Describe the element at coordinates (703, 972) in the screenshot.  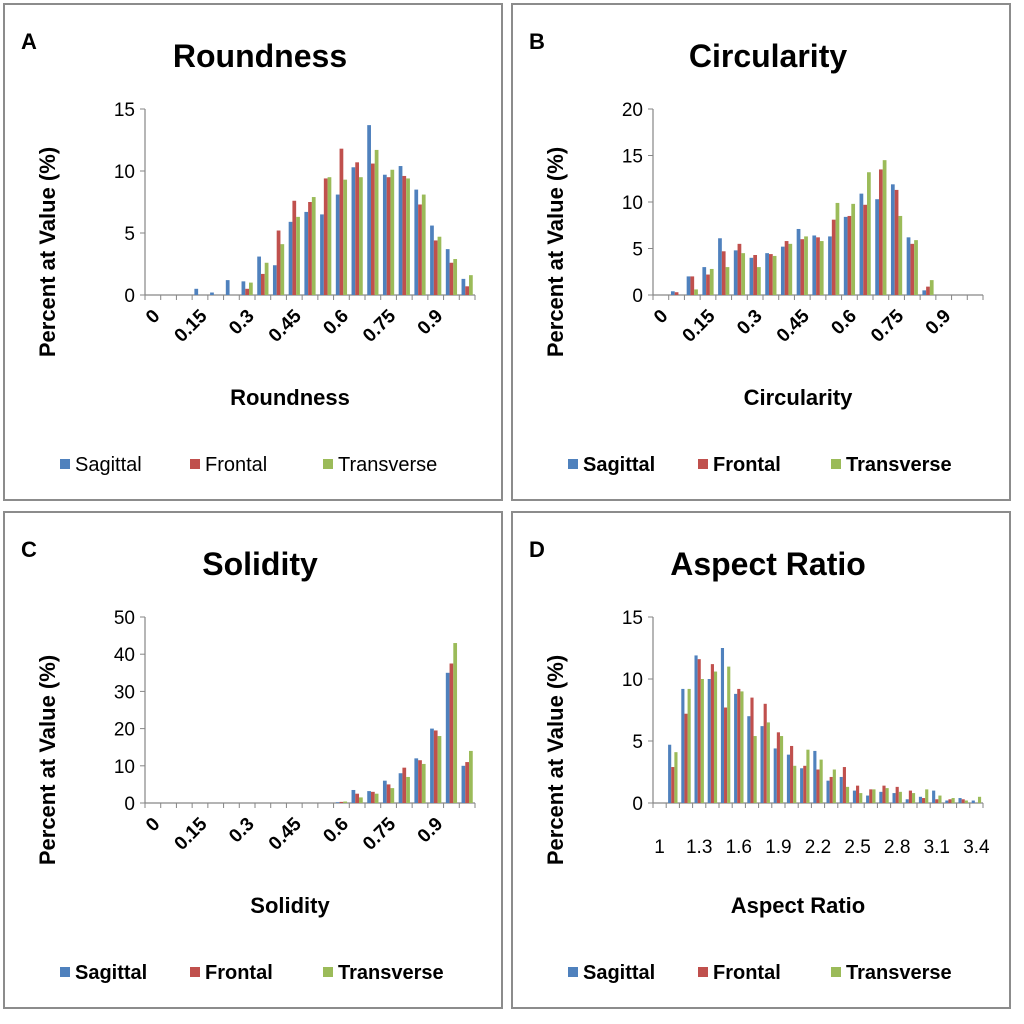
I see `legend-swatch-frontal` at that location.